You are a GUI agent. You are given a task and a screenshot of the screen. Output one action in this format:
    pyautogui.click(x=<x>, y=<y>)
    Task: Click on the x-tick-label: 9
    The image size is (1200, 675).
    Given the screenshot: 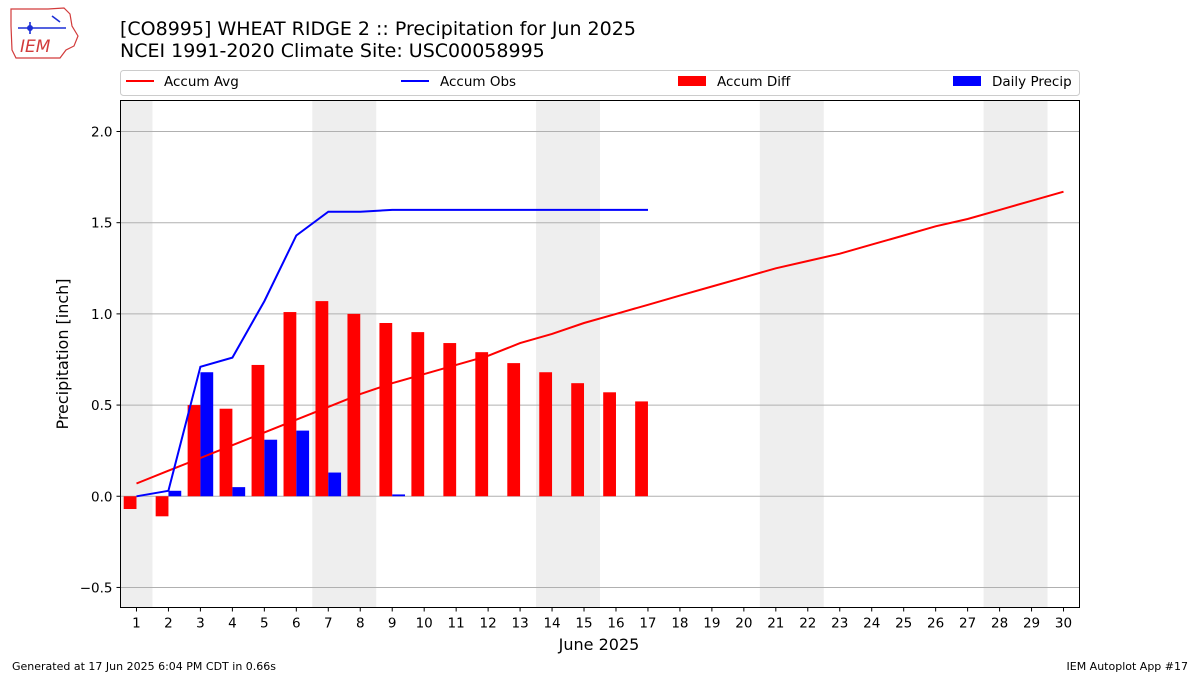 What is the action you would take?
    pyautogui.click(x=392, y=624)
    